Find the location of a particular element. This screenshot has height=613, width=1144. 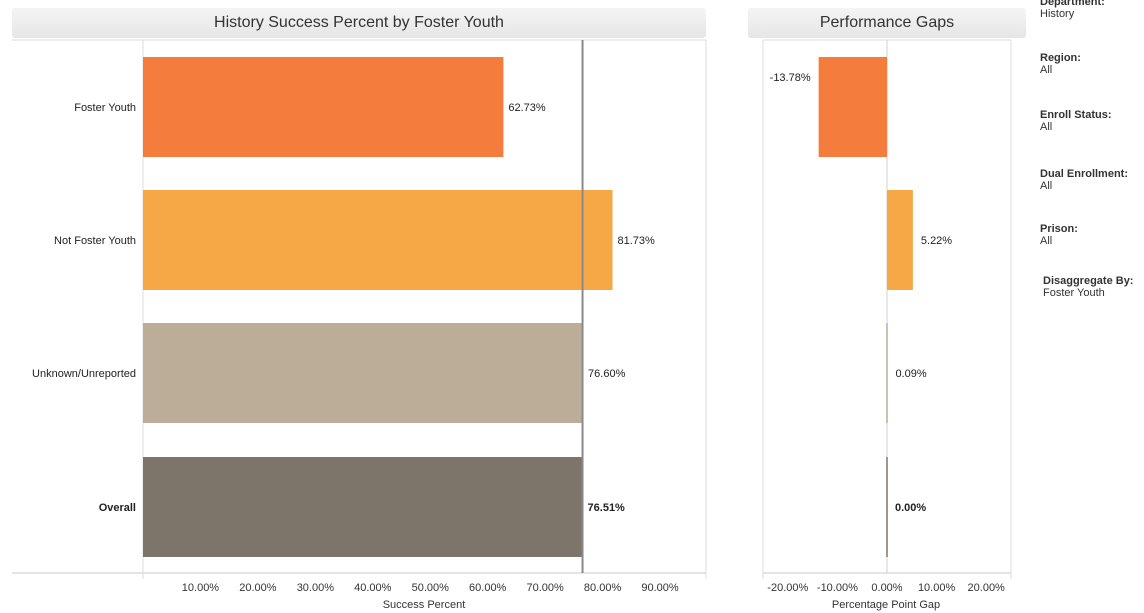

main-tick-label: 20.00% is located at coordinates (258, 588).